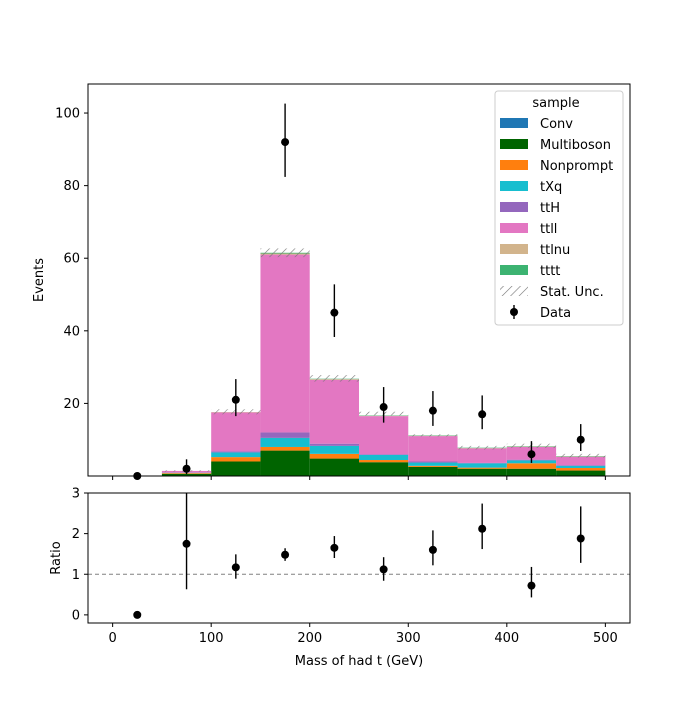  What do you see at coordinates (358, 552) in the screenshot?
I see `ratio-points-group` at bounding box center [358, 552].